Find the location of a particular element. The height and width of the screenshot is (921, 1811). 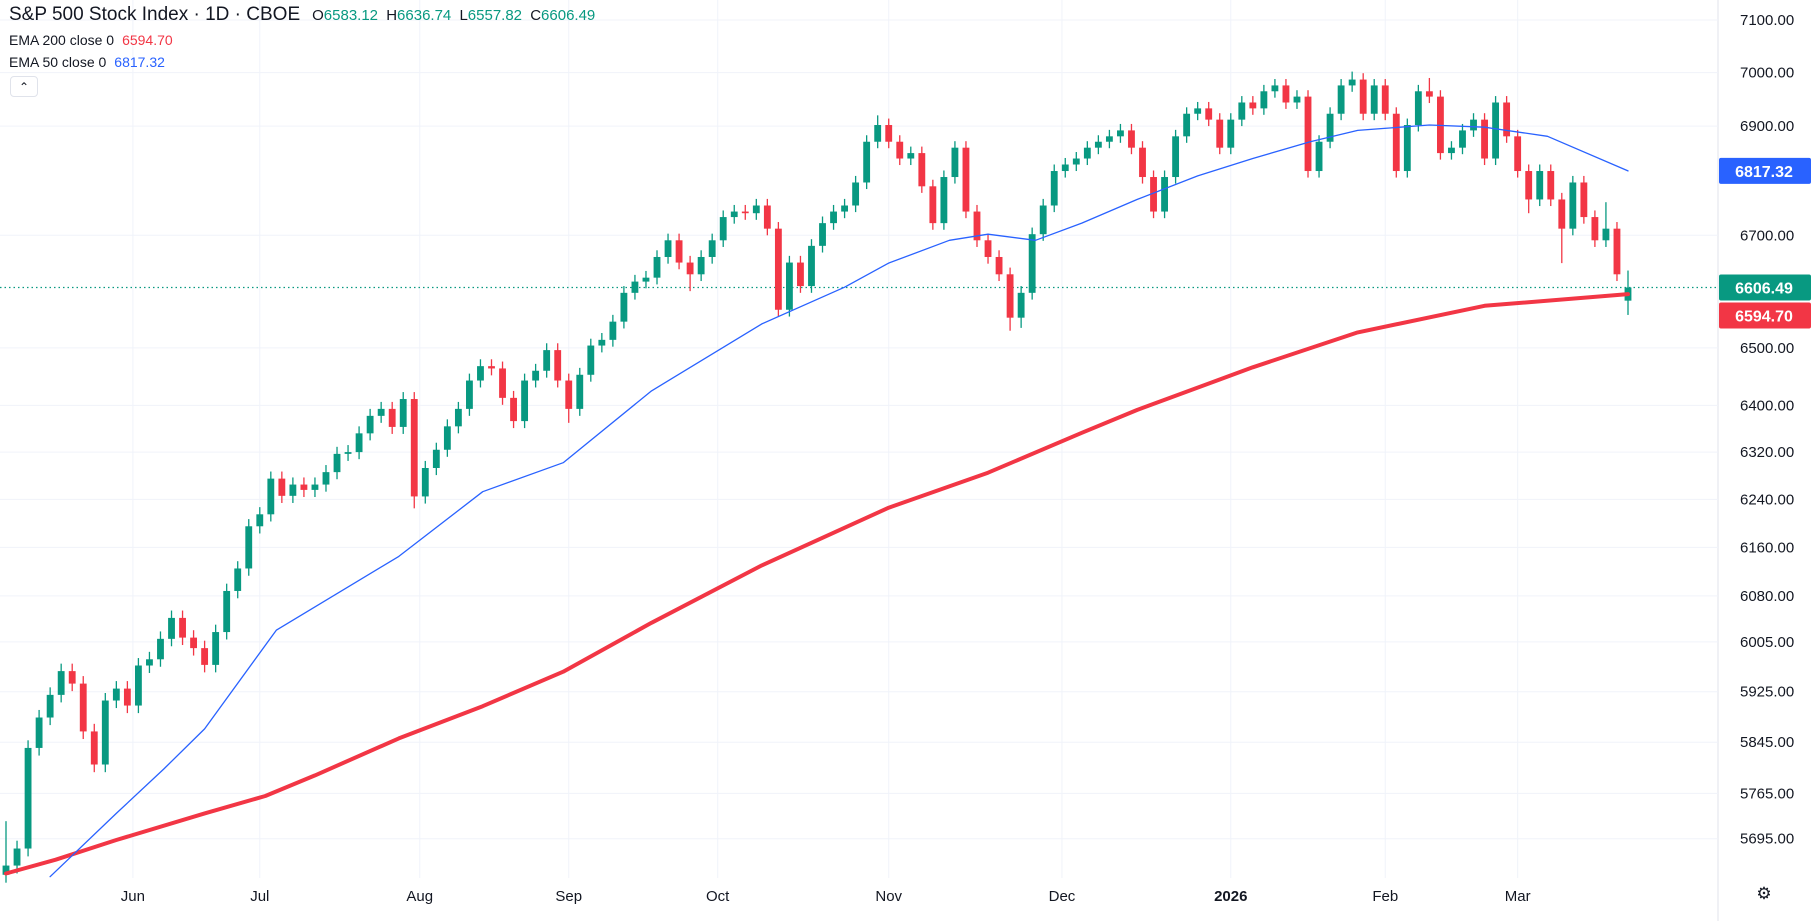

x-tick-label: Nov is located at coordinates (888, 896).